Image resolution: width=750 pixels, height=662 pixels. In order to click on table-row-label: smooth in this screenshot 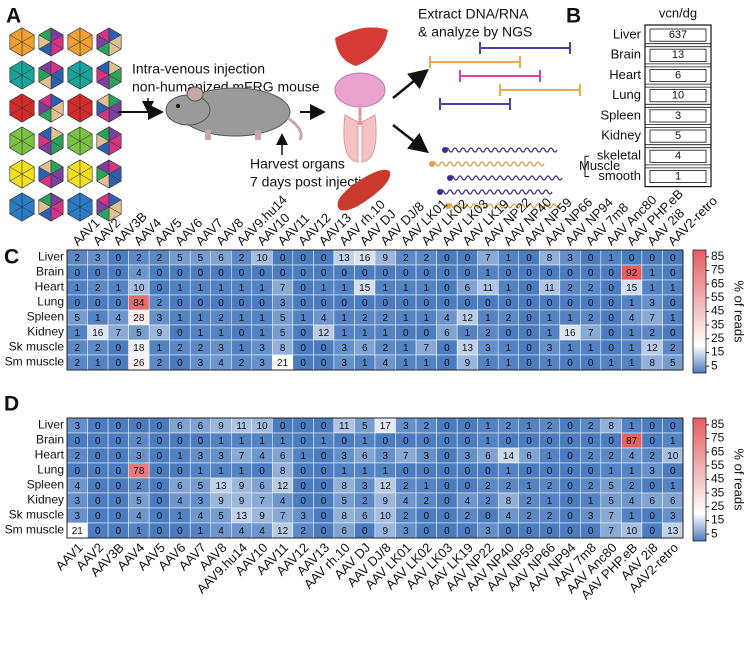, I will do `click(619, 175)`.